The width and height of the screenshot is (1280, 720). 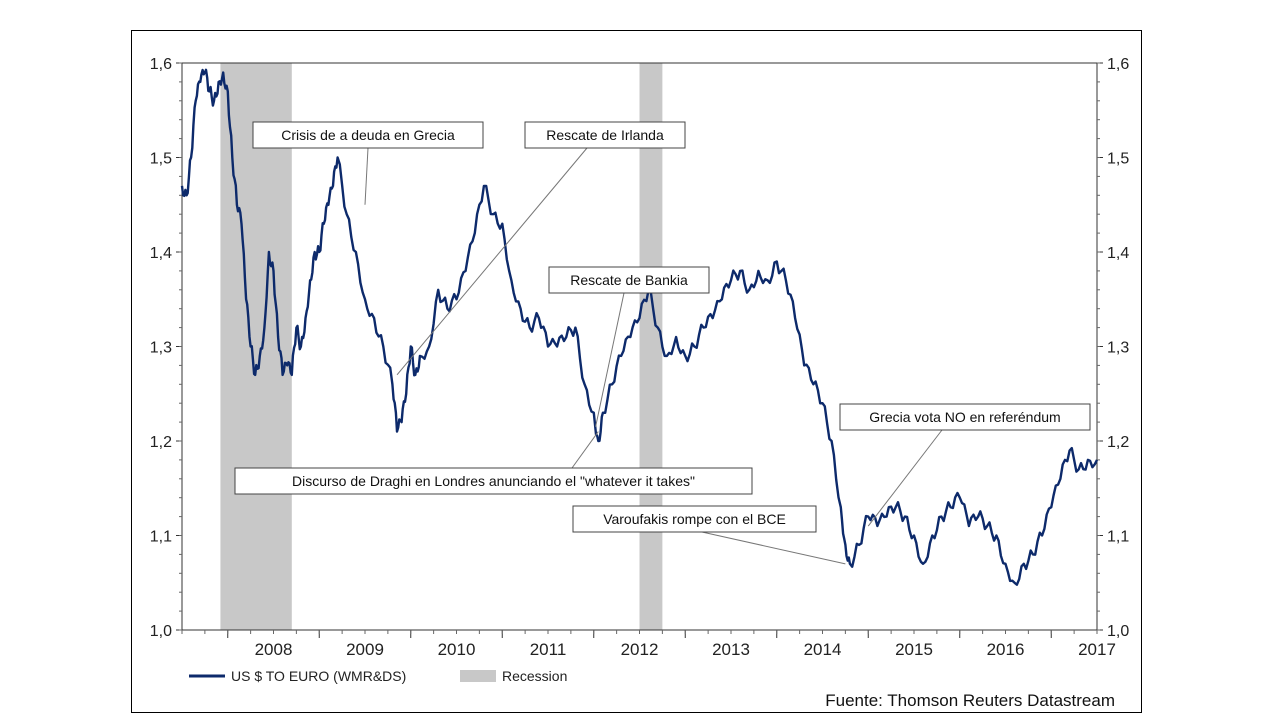 I want to click on x-tick-label: 2009, so click(x=365, y=649).